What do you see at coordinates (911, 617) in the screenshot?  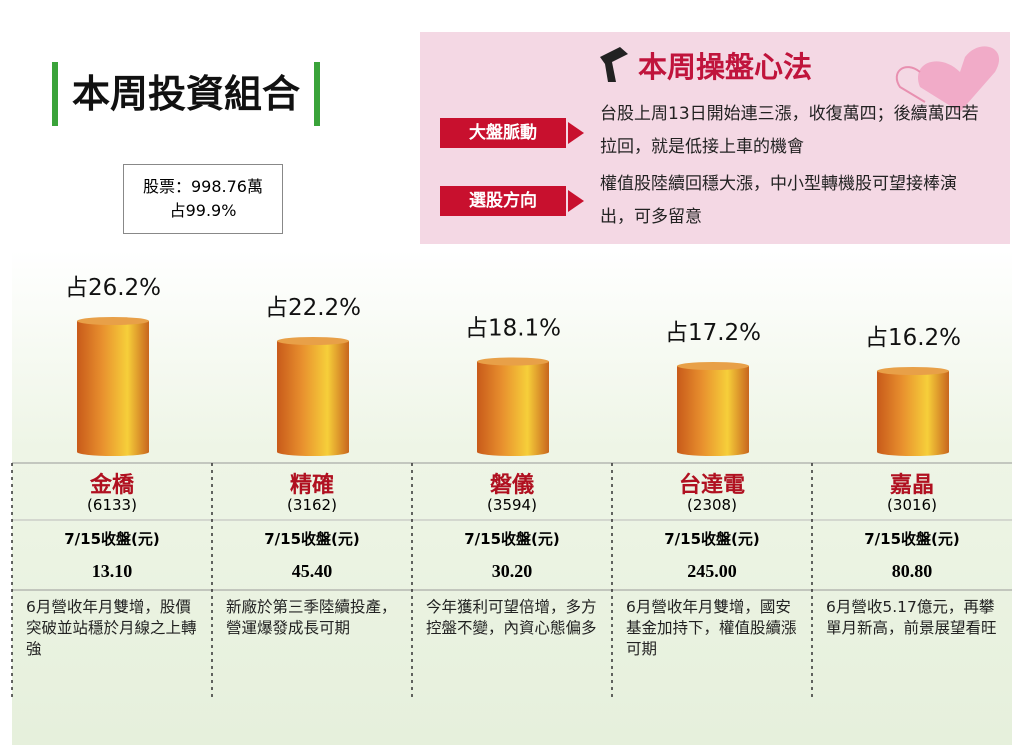 I see `stock-note: 6月營收5.17億元，再攀單月新高，前景展望看旺` at bounding box center [911, 617].